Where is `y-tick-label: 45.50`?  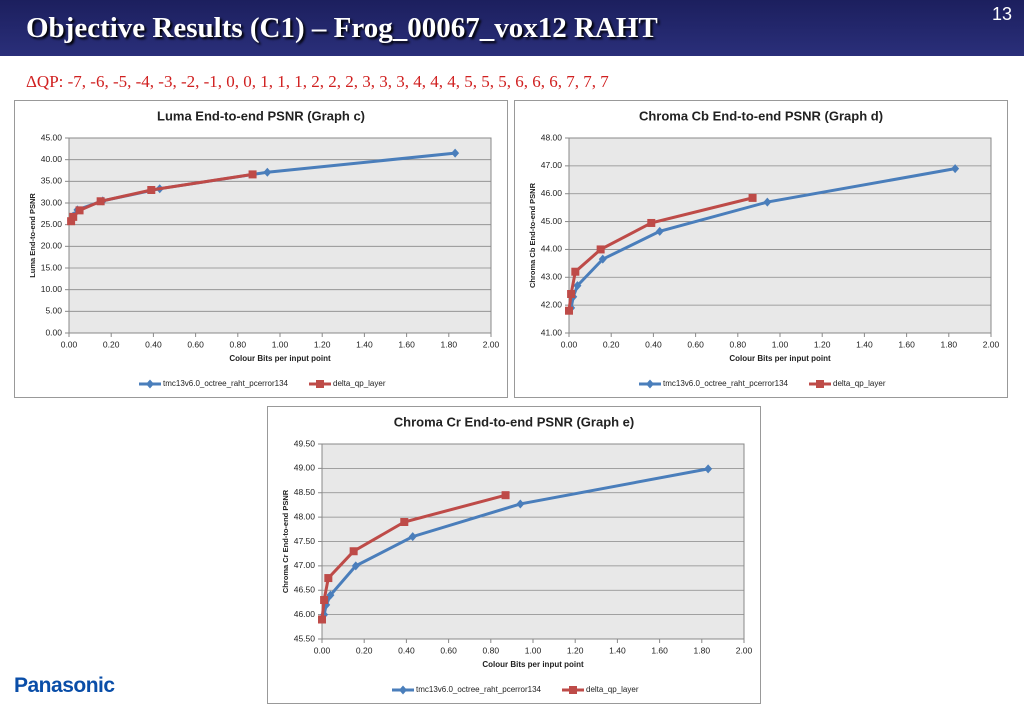
y-tick-label: 45.50 is located at coordinates (305, 638).